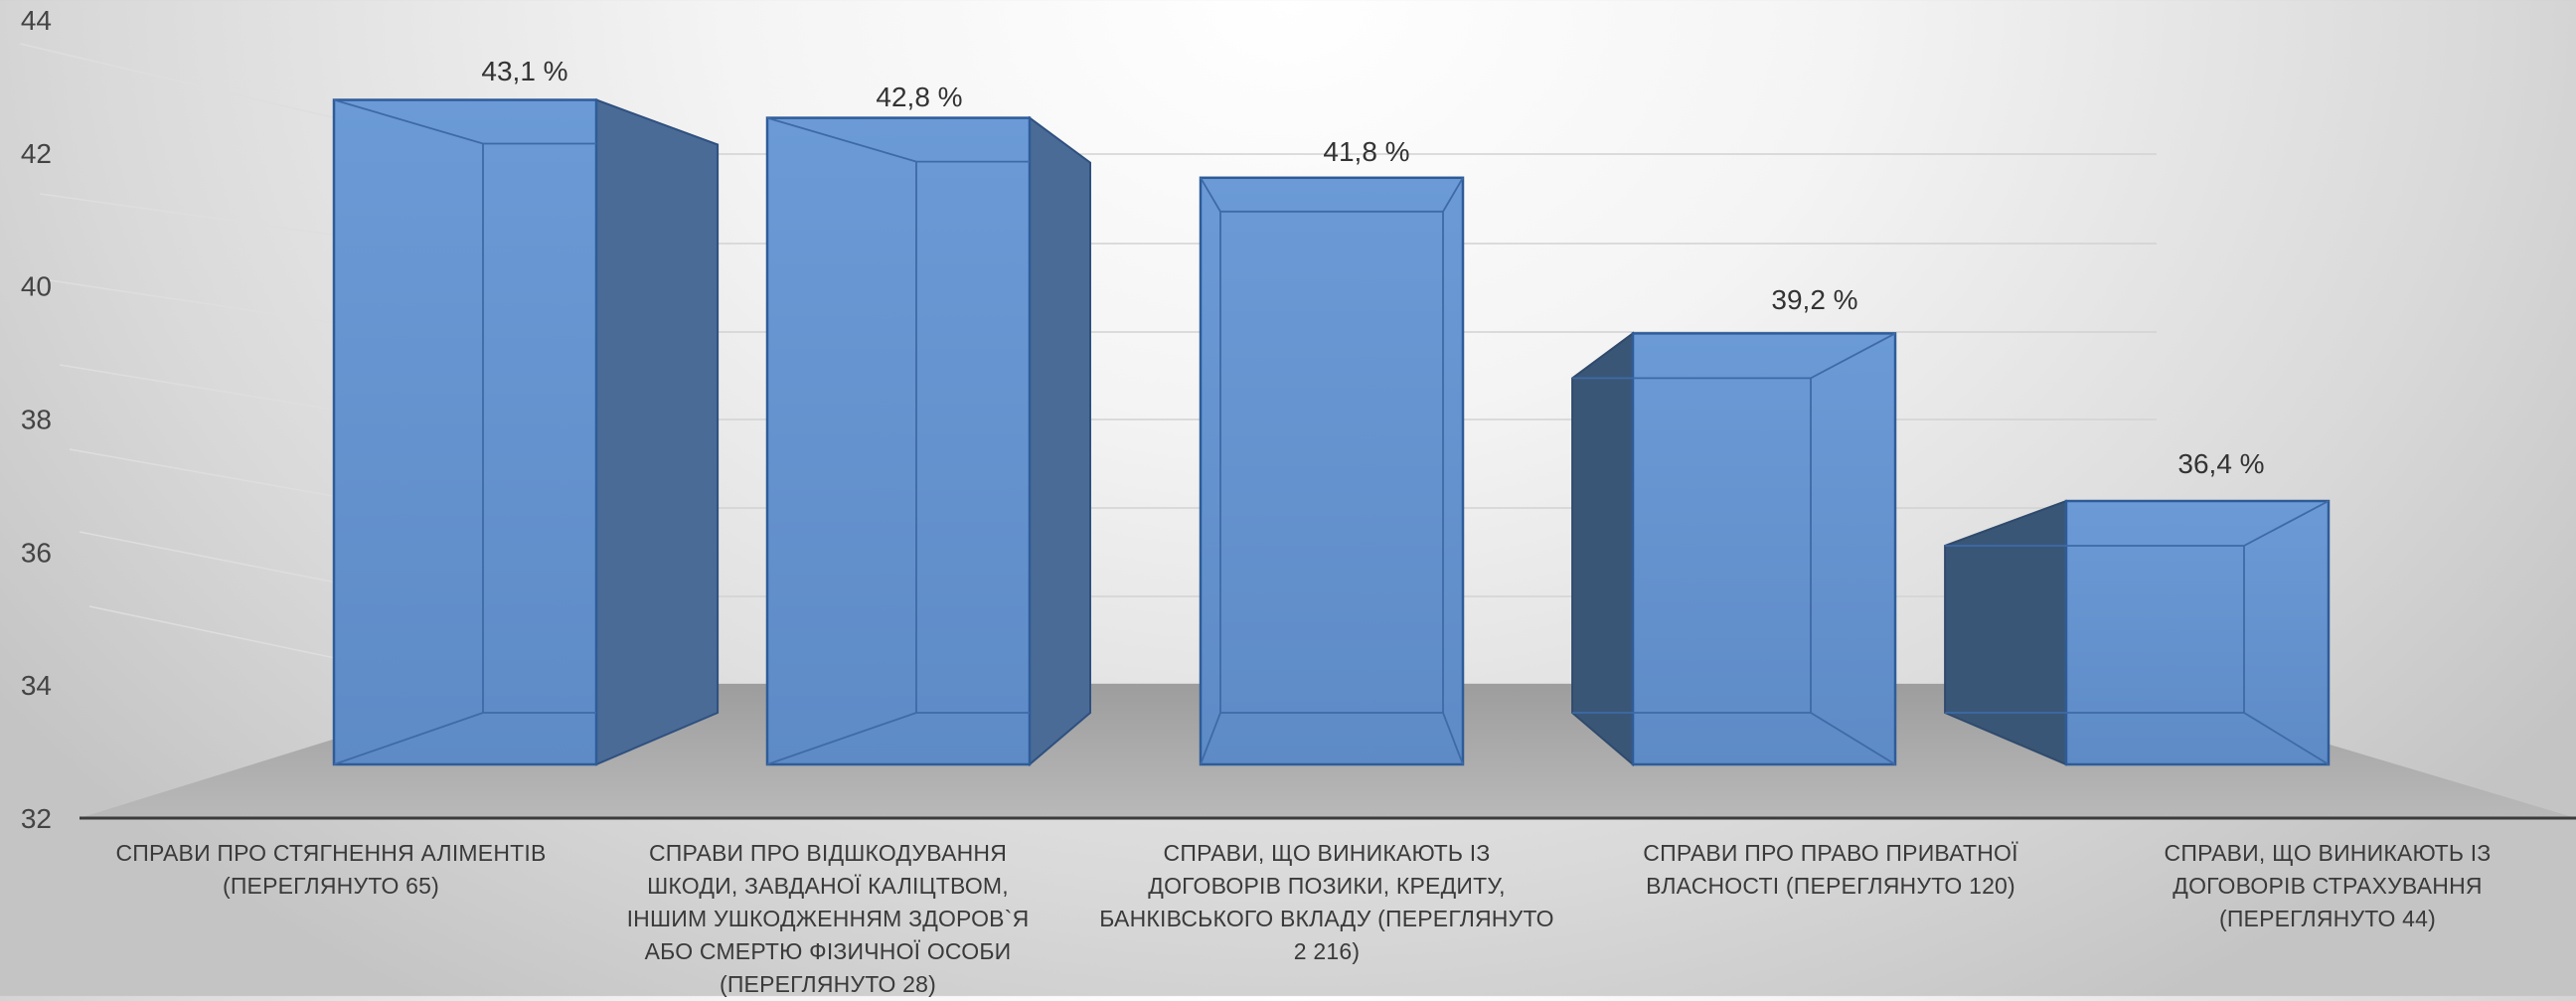 This screenshot has width=2576, height=1001. Describe the element at coordinates (2220, 464) in the screenshot. I see `data-label: 36,4 %` at that location.